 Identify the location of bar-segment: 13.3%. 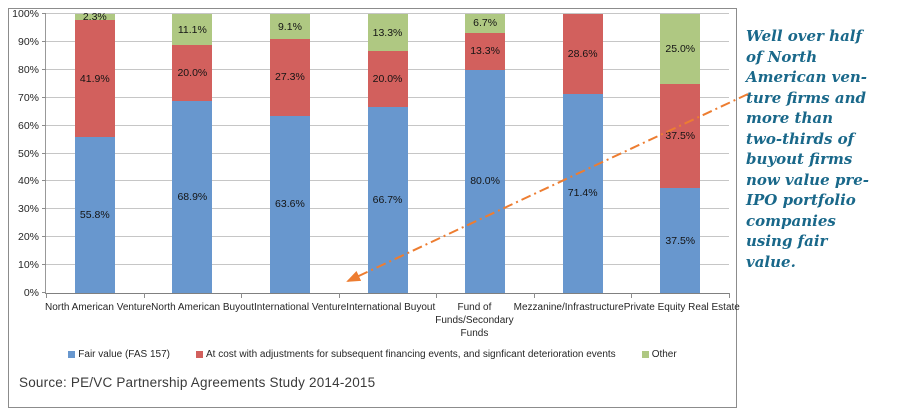
(387, 33).